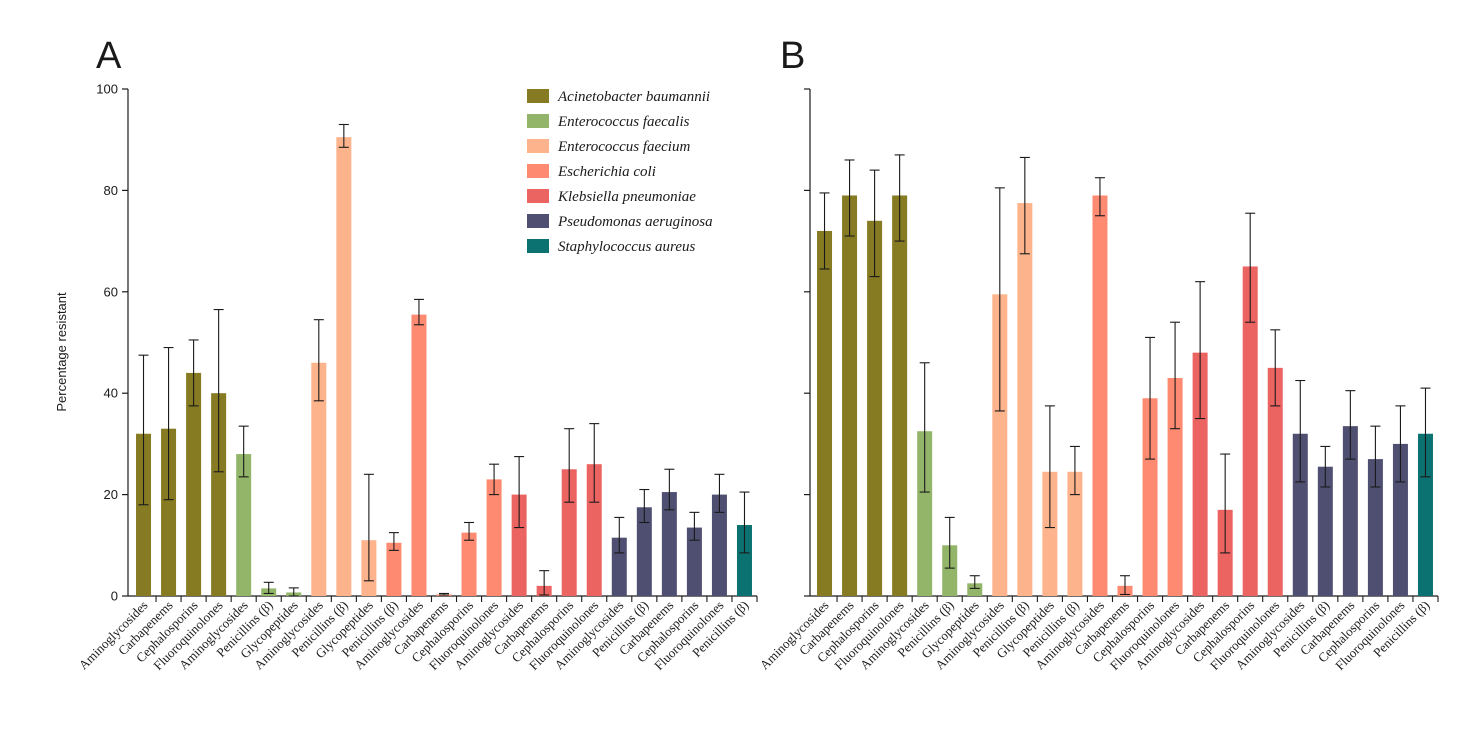 The width and height of the screenshot is (1482, 733). What do you see at coordinates (109, 56) in the screenshot?
I see `panel-a-label: A` at bounding box center [109, 56].